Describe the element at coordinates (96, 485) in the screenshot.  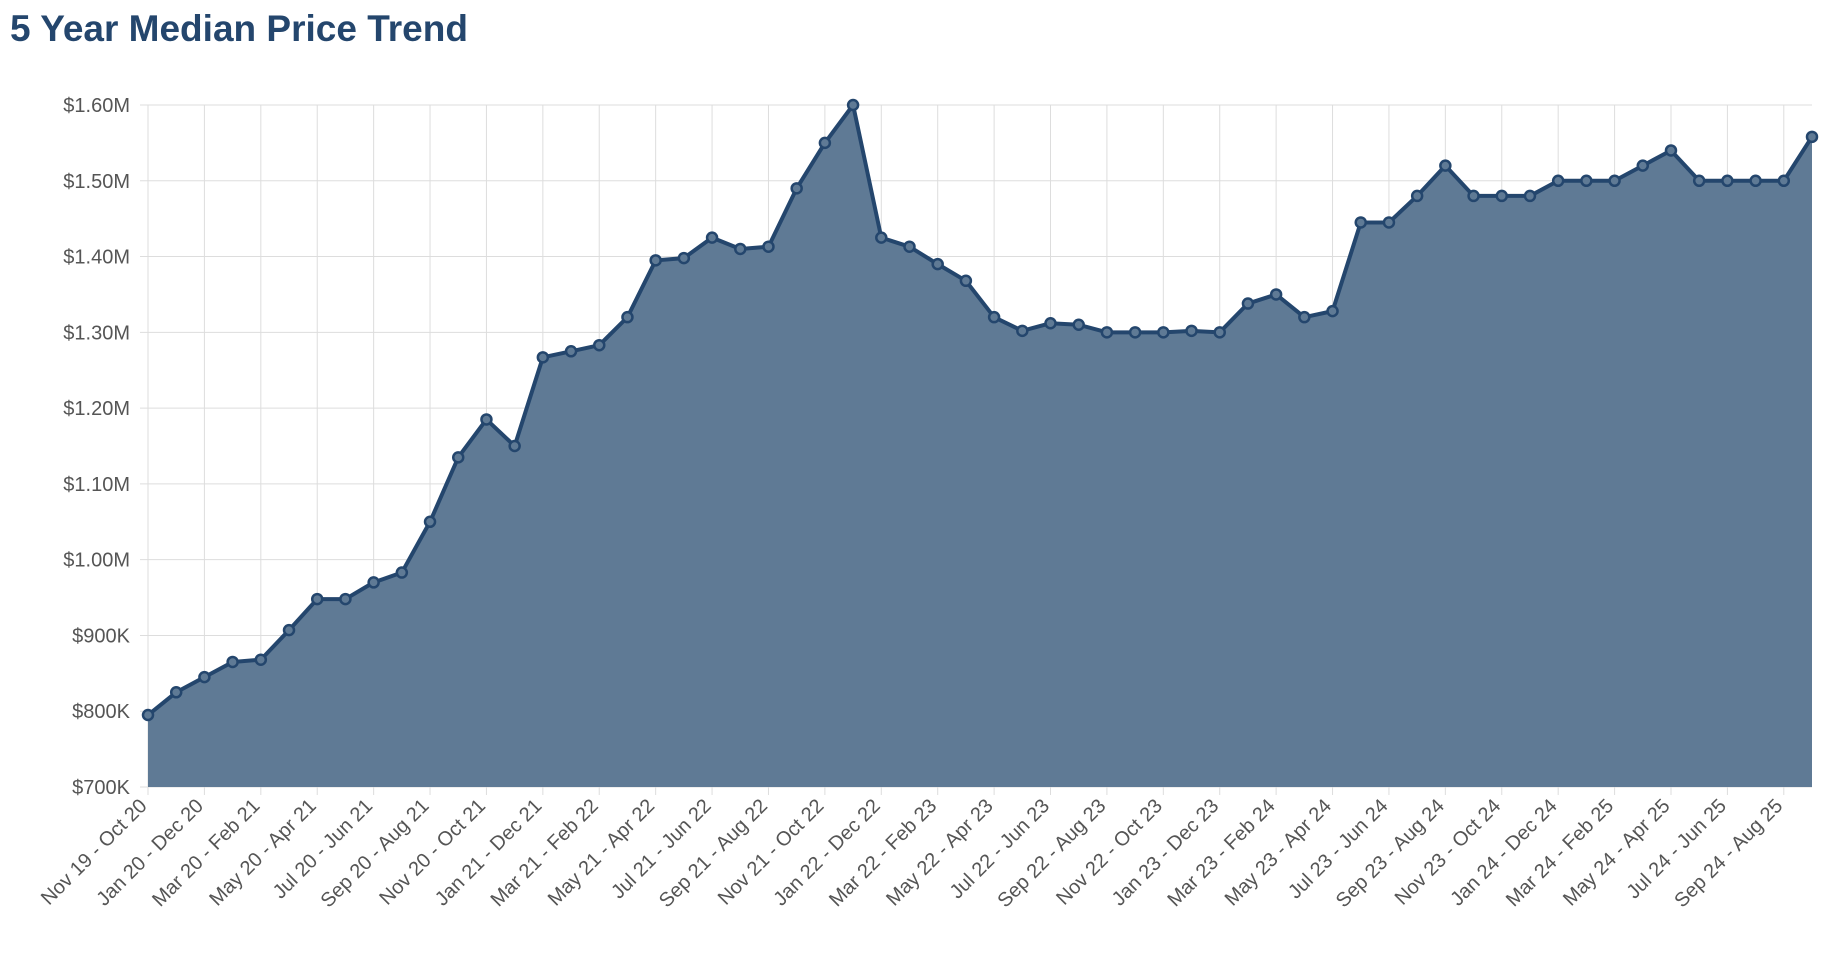
I see `y-tick-label: $1.10M` at that location.